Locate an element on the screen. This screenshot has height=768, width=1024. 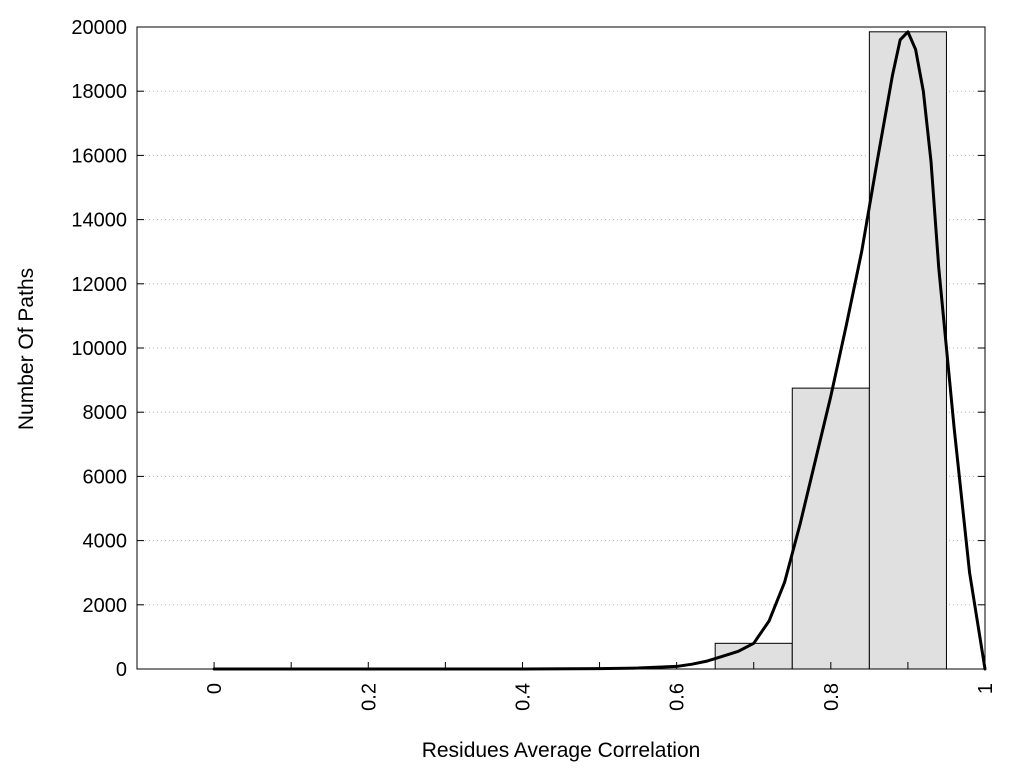
x-axis-title: Residues Average Correlation is located at coordinates (561, 750).